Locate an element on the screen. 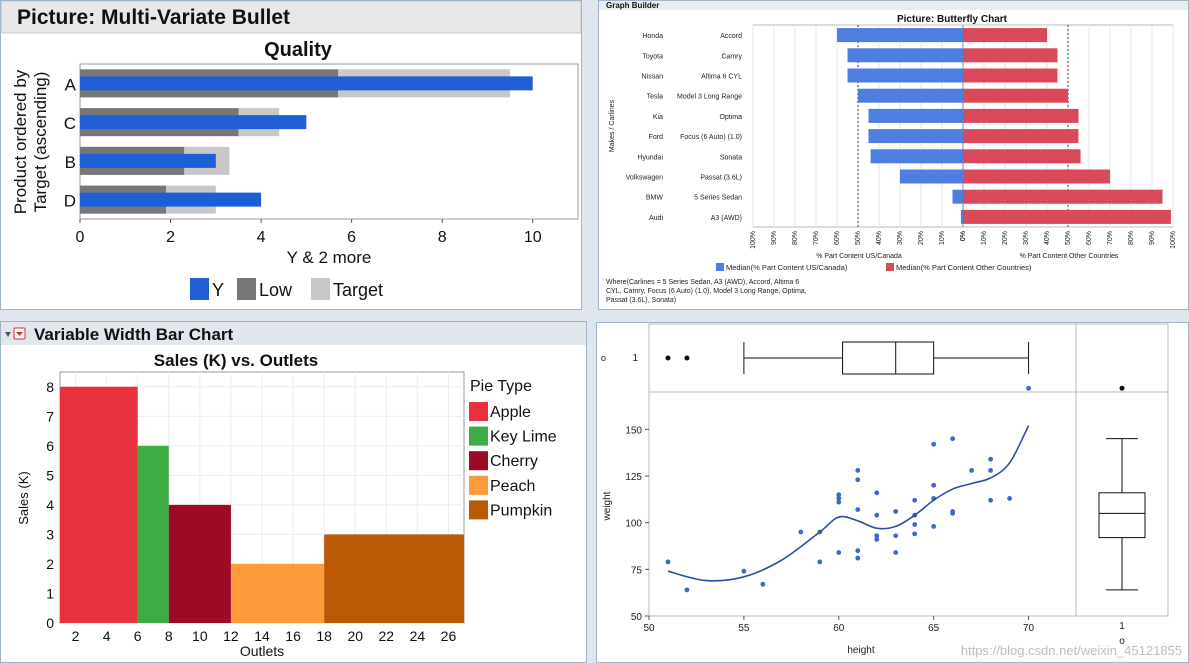 The image size is (1189, 663). y-tick-label: 125 is located at coordinates (633, 477).